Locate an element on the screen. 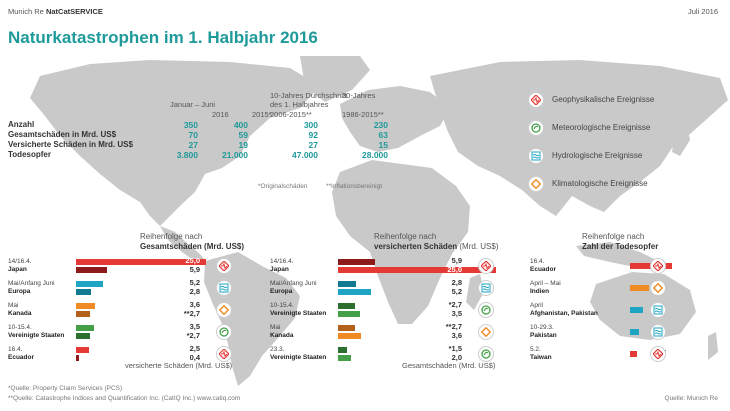 The width and height of the screenshot is (730, 411). value-total: 5,2 is located at coordinates (456, 291).